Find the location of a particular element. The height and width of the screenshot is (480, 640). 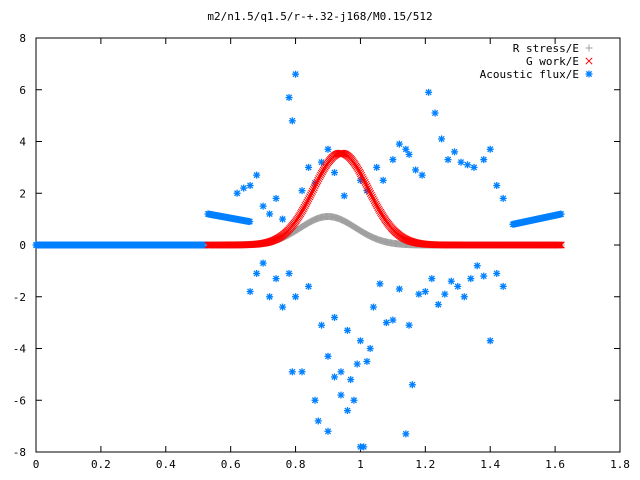

legend-label: R stress/E is located at coordinates (546, 48).